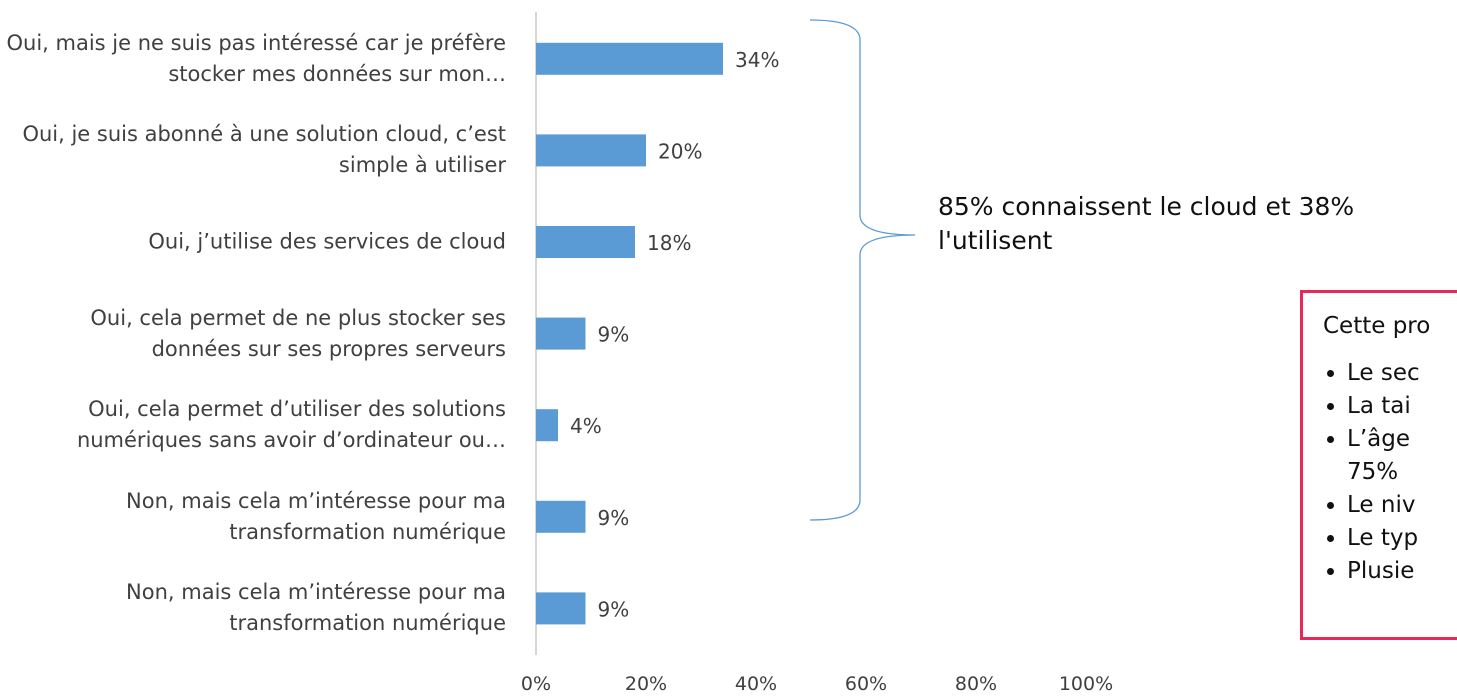  I want to click on x-tick-label: 80%, so click(976, 684).